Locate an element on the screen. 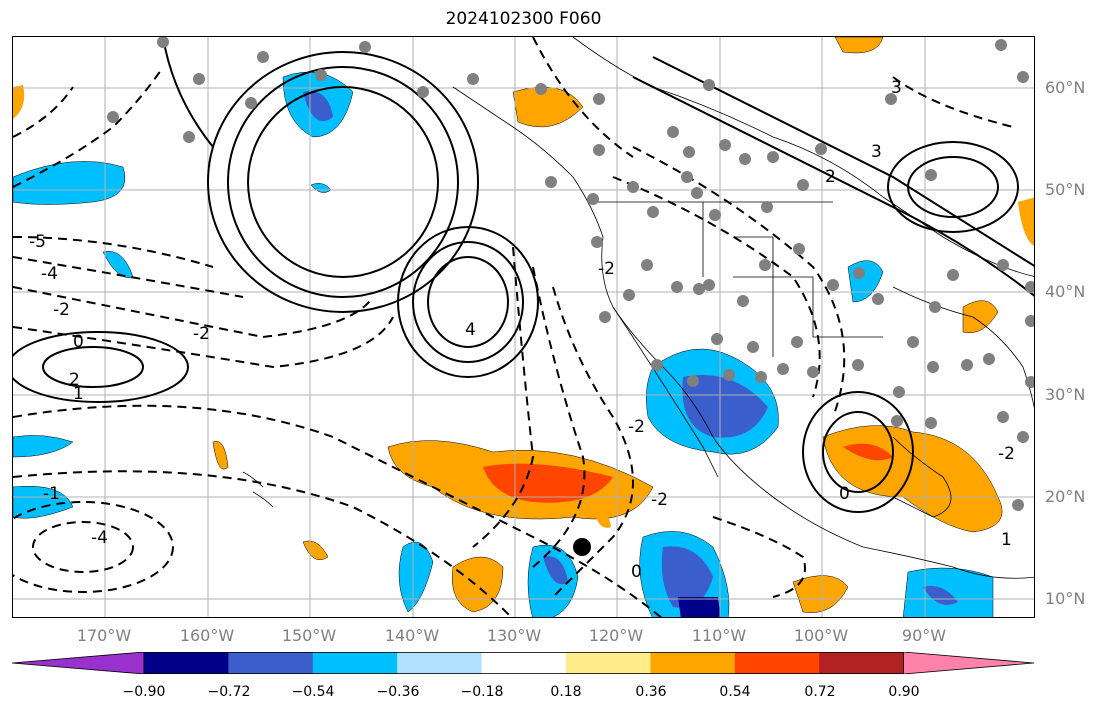 This screenshot has height=712, width=1105. colorbar-tick-label: 0.36 is located at coordinates (651, 692).